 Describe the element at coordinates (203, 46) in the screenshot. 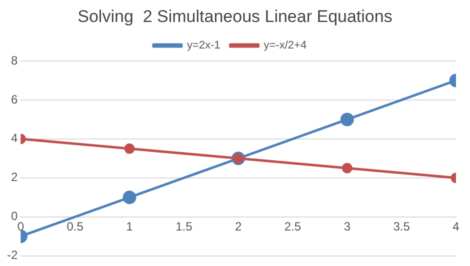

I see `legend-label: y=2x-1` at that location.